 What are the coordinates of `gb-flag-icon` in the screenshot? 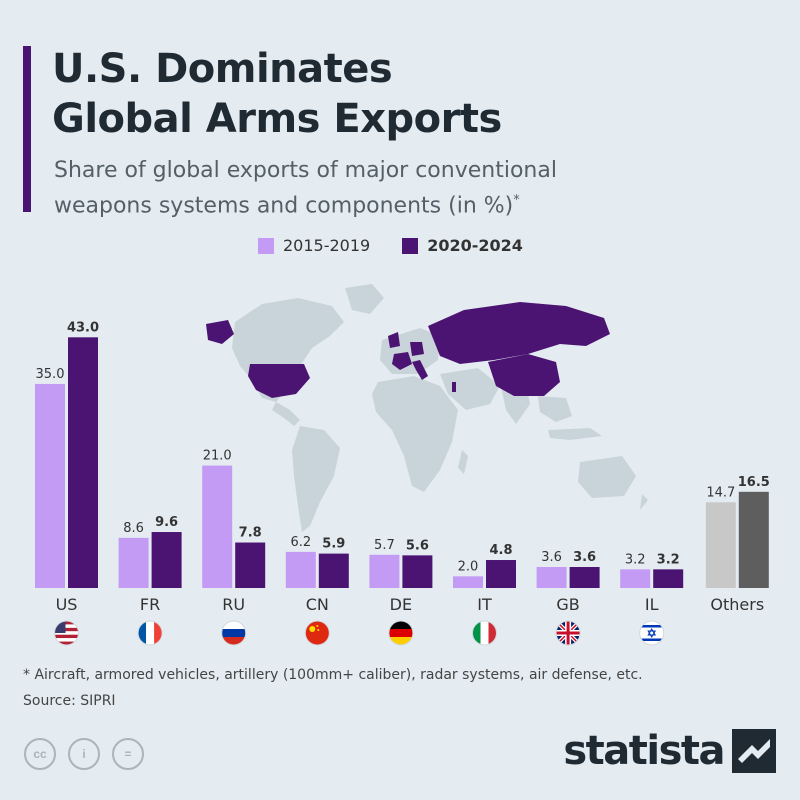 It's located at (568, 633).